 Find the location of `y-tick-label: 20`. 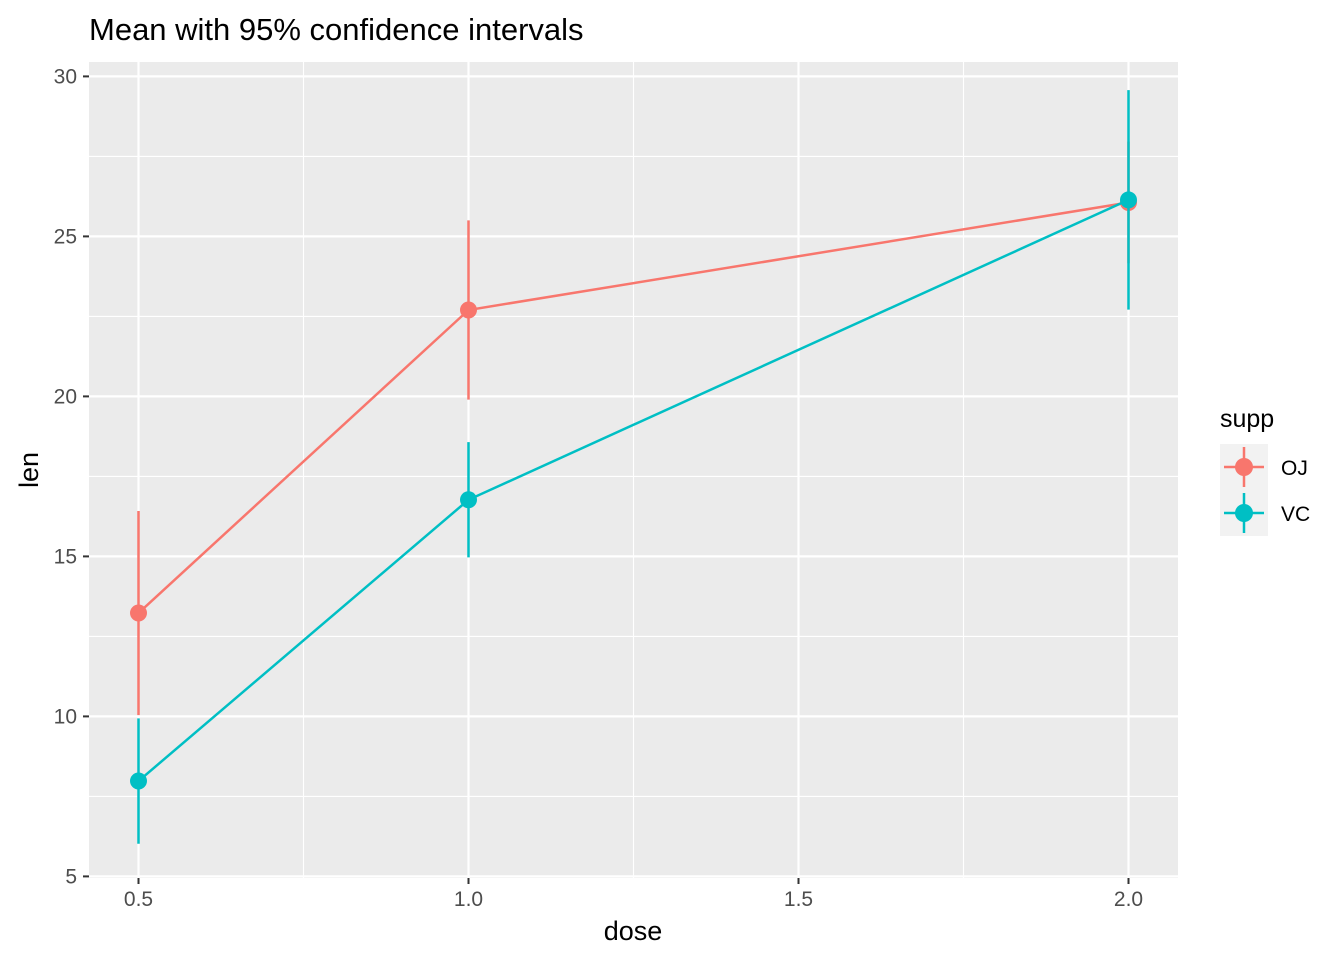

y-tick-label: 20 is located at coordinates (65, 396).